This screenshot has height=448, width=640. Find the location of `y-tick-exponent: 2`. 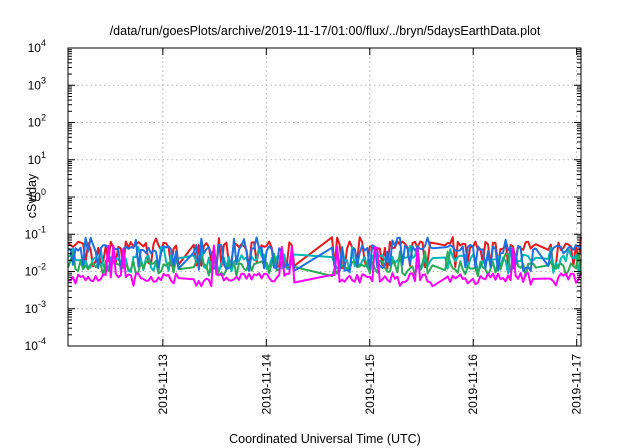

y-tick-exponent: 2 is located at coordinates (43, 118).